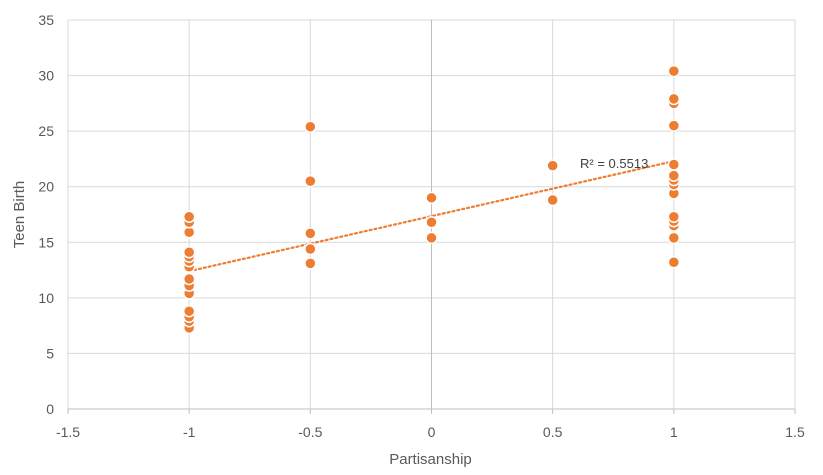 This screenshot has height=475, width=823. What do you see at coordinates (553, 432) in the screenshot?
I see `x-tick-label: 0.5` at bounding box center [553, 432].